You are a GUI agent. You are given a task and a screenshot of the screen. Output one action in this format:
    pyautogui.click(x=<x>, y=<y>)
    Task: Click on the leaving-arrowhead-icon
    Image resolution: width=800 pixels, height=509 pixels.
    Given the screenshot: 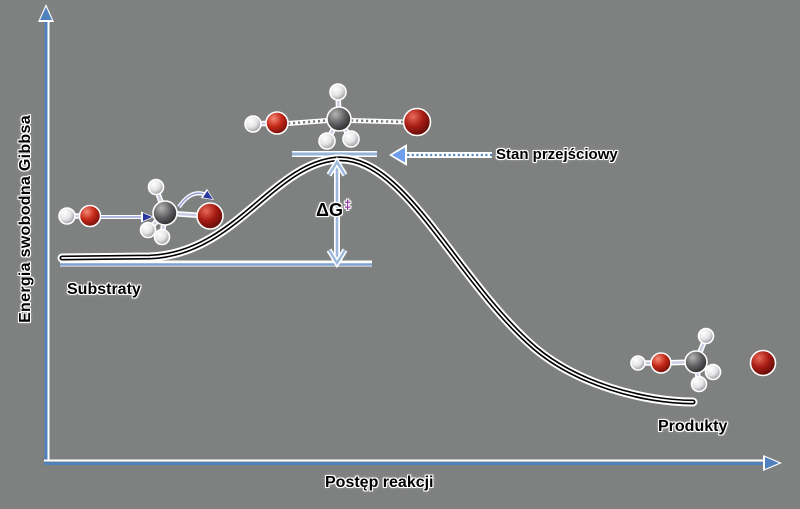 What is the action you would take?
    pyautogui.click(x=207, y=195)
    